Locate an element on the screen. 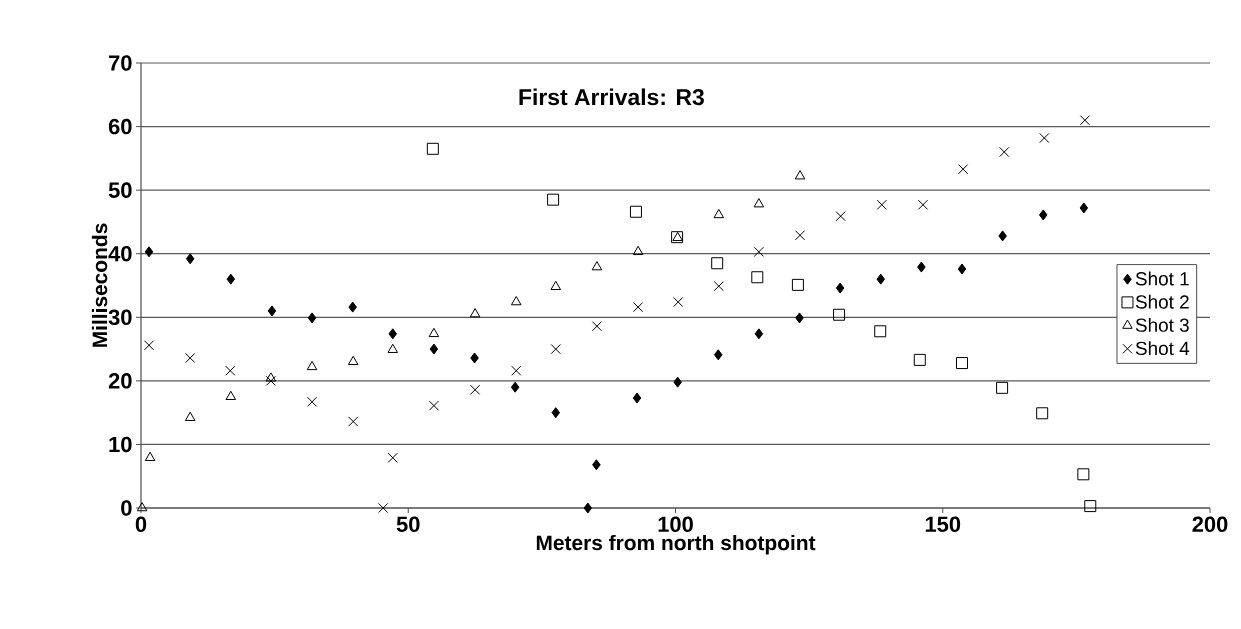 The width and height of the screenshot is (1241, 629). x-tick-label: 100 is located at coordinates (675, 524).